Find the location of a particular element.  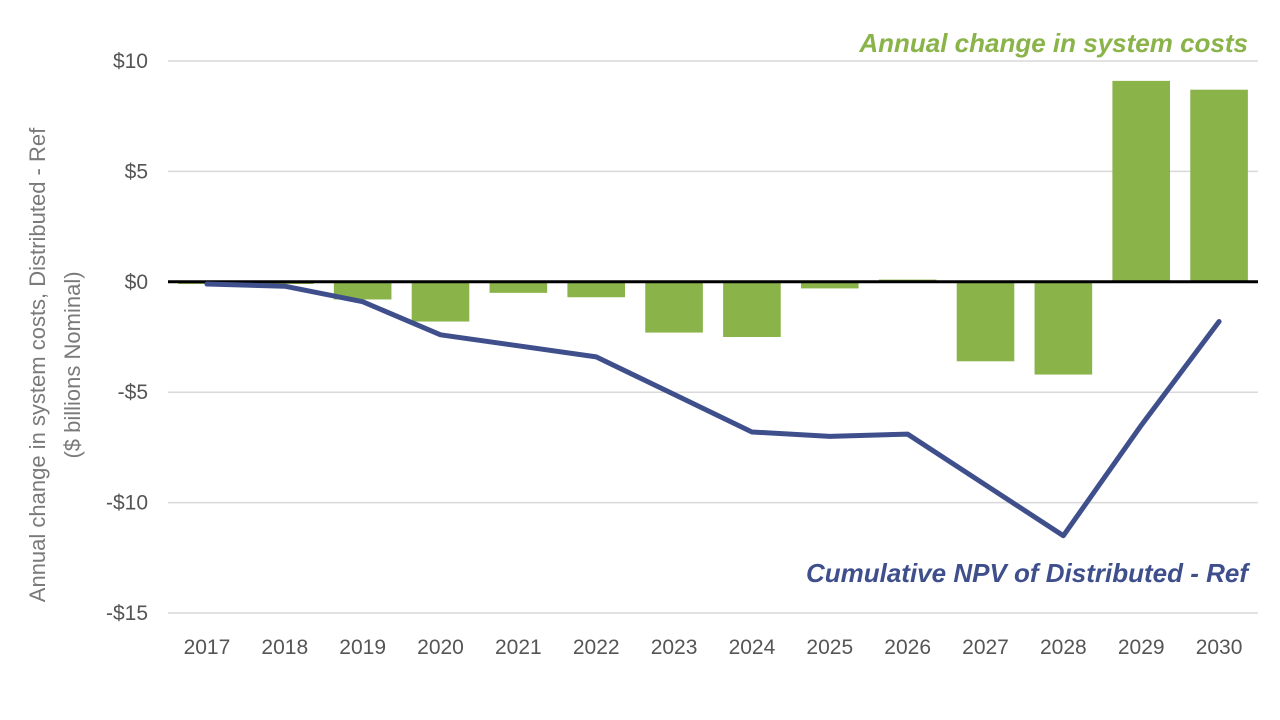

bar-2028 is located at coordinates (1063, 328).